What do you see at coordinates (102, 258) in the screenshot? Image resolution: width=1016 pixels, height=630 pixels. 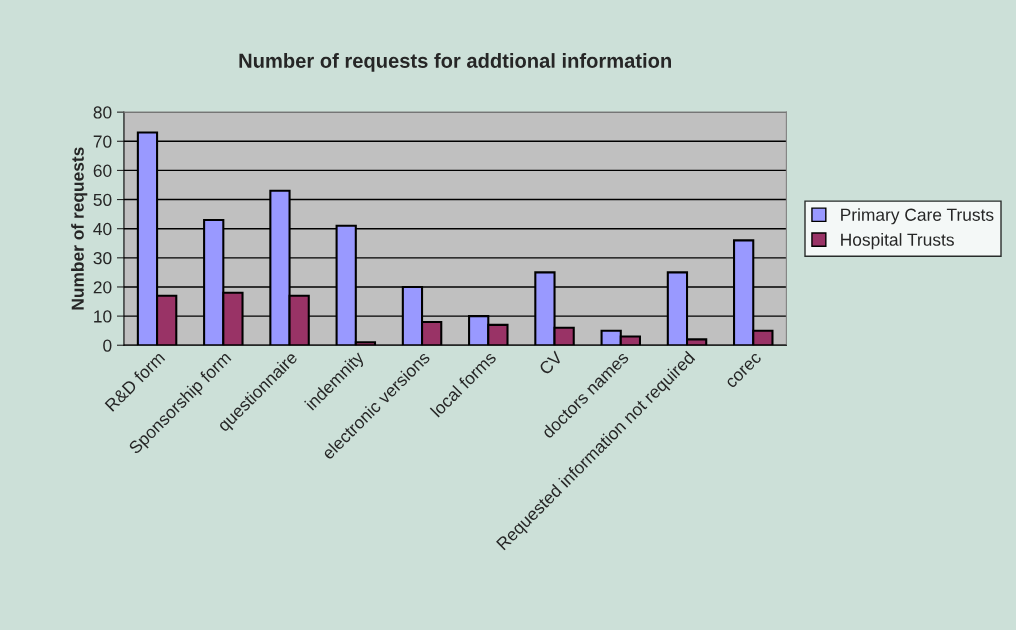 I see `y-tick-label: 30` at bounding box center [102, 258].